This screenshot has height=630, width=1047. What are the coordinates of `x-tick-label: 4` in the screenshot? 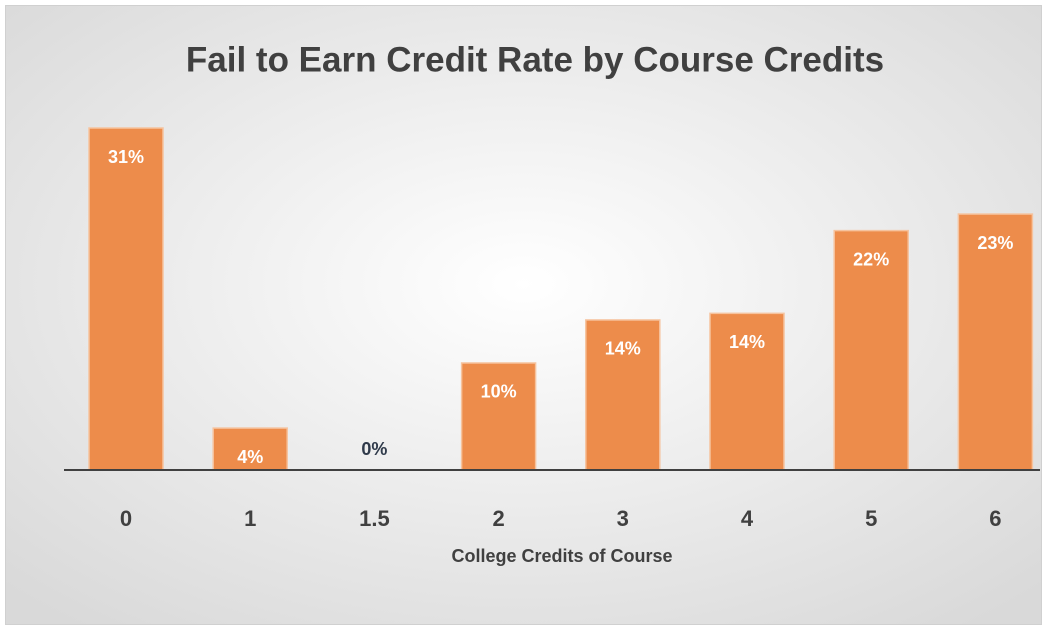 It's located at (747, 518).